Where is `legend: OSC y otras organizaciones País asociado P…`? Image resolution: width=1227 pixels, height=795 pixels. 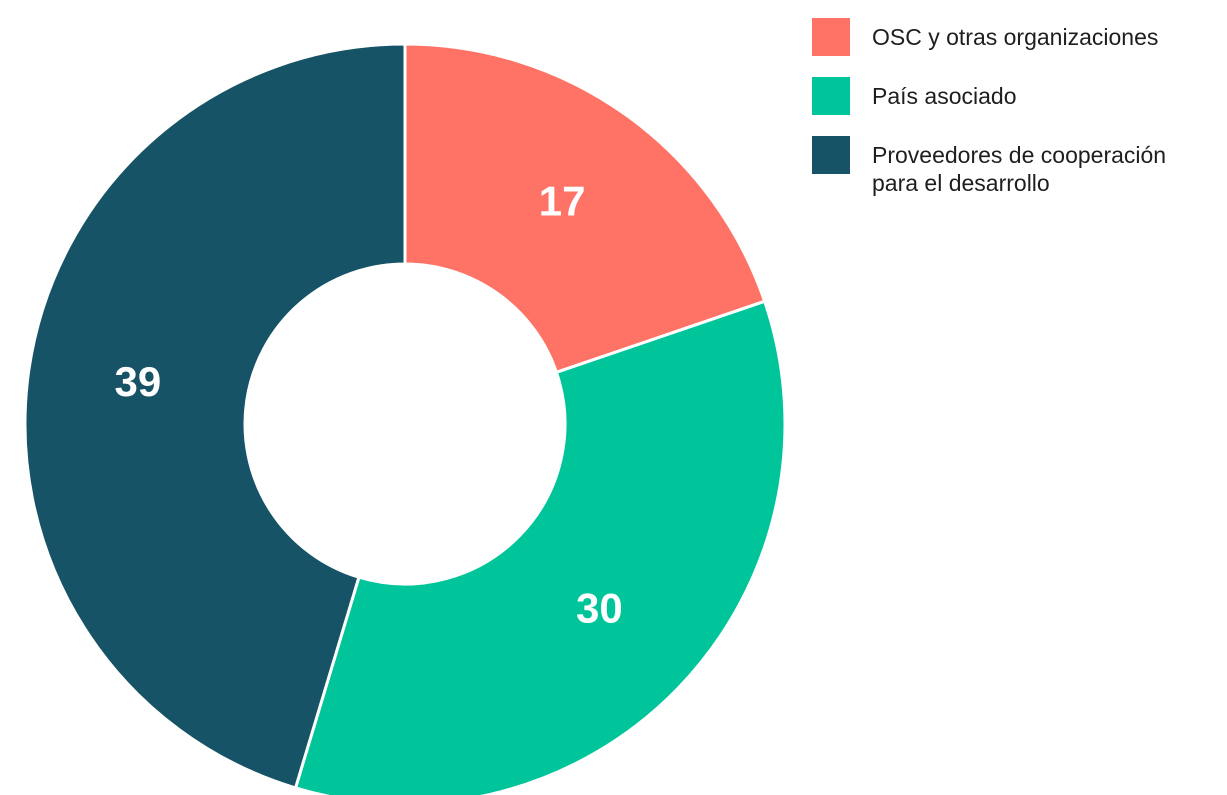
legend: OSC y otras organizaciones País asociado P… is located at coordinates (1012, 118).